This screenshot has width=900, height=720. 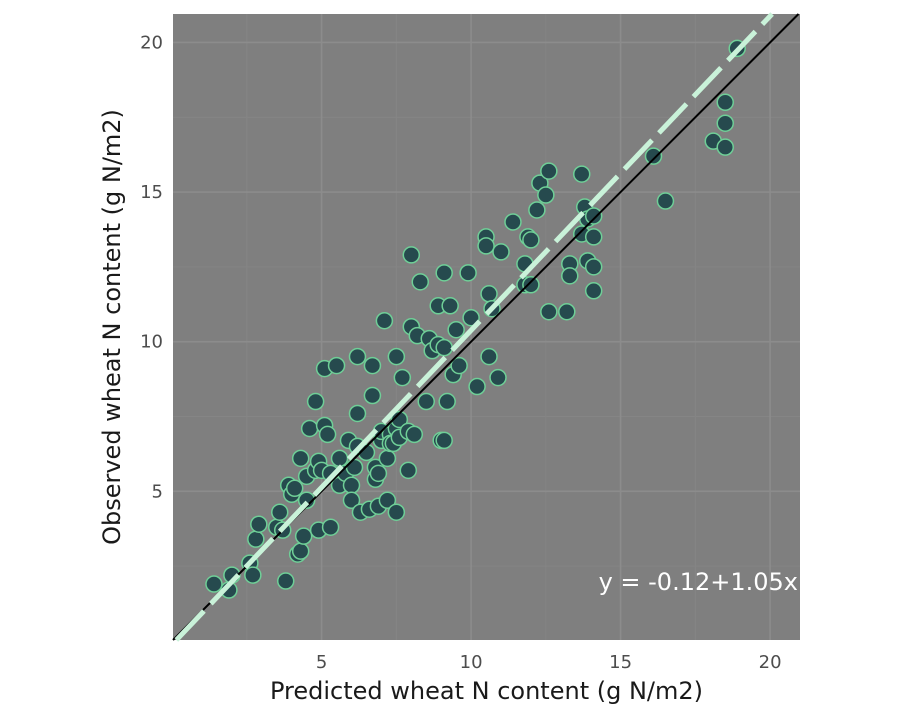 I want to click on x-tick-label: 20, so click(x=770, y=662).